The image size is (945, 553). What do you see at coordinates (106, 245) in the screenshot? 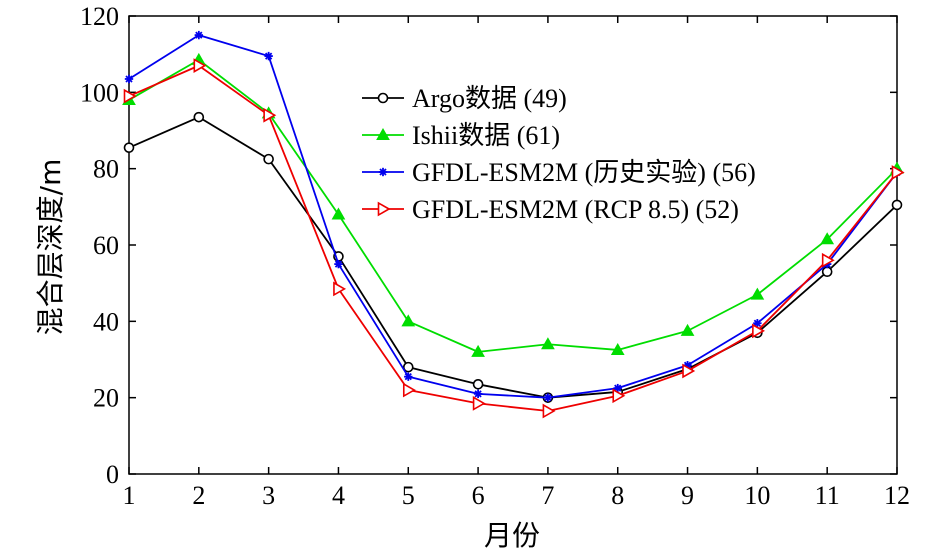
I see `y-tick-label: 60` at bounding box center [106, 245].